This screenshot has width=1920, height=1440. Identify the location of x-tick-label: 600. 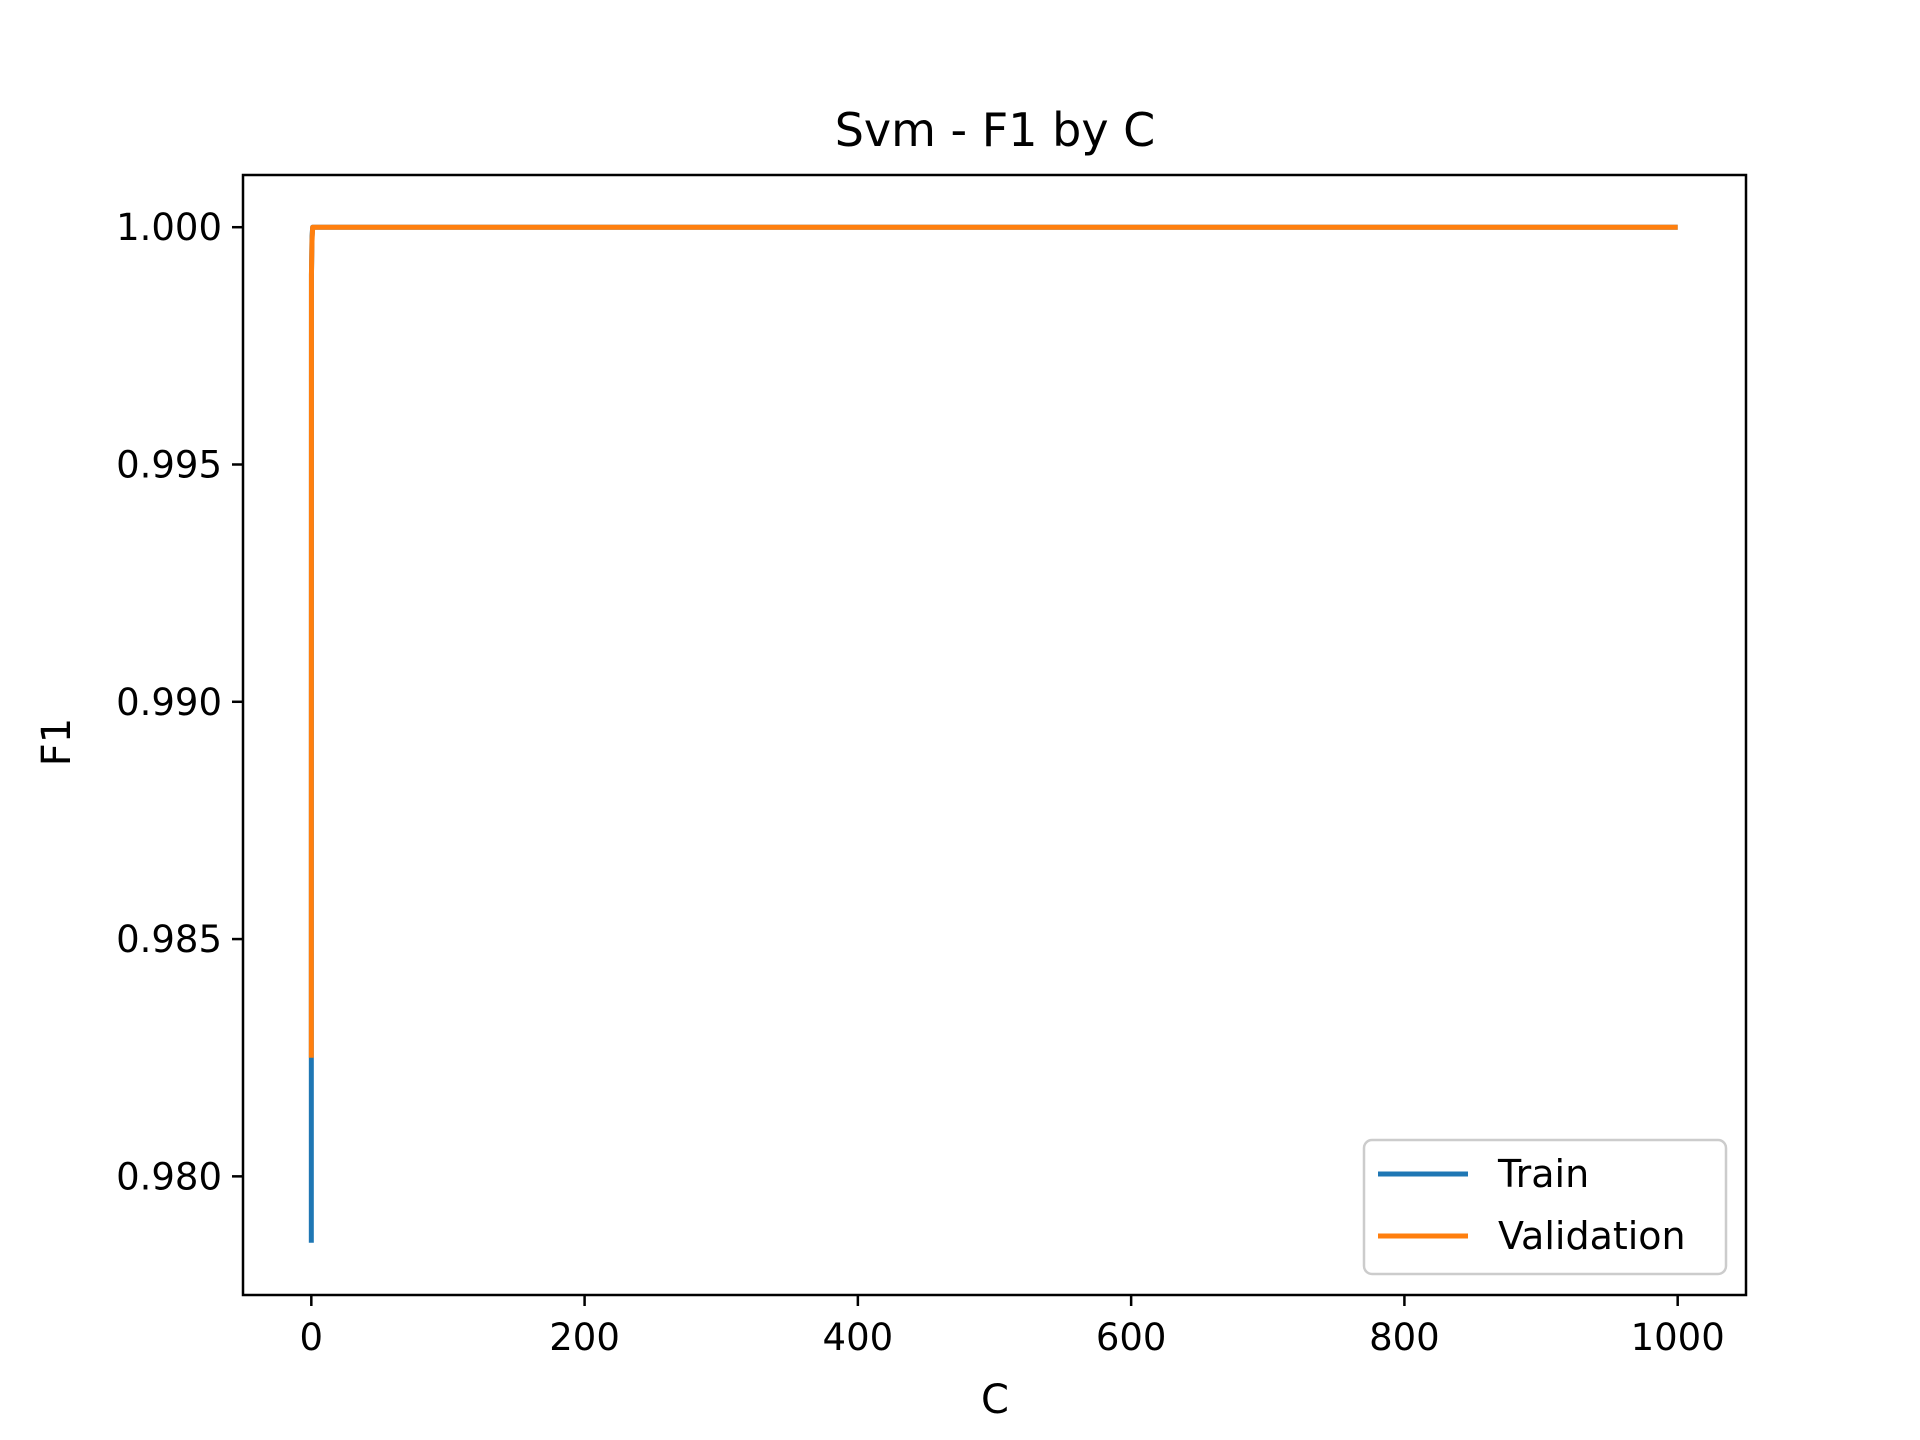
(1131, 1337).